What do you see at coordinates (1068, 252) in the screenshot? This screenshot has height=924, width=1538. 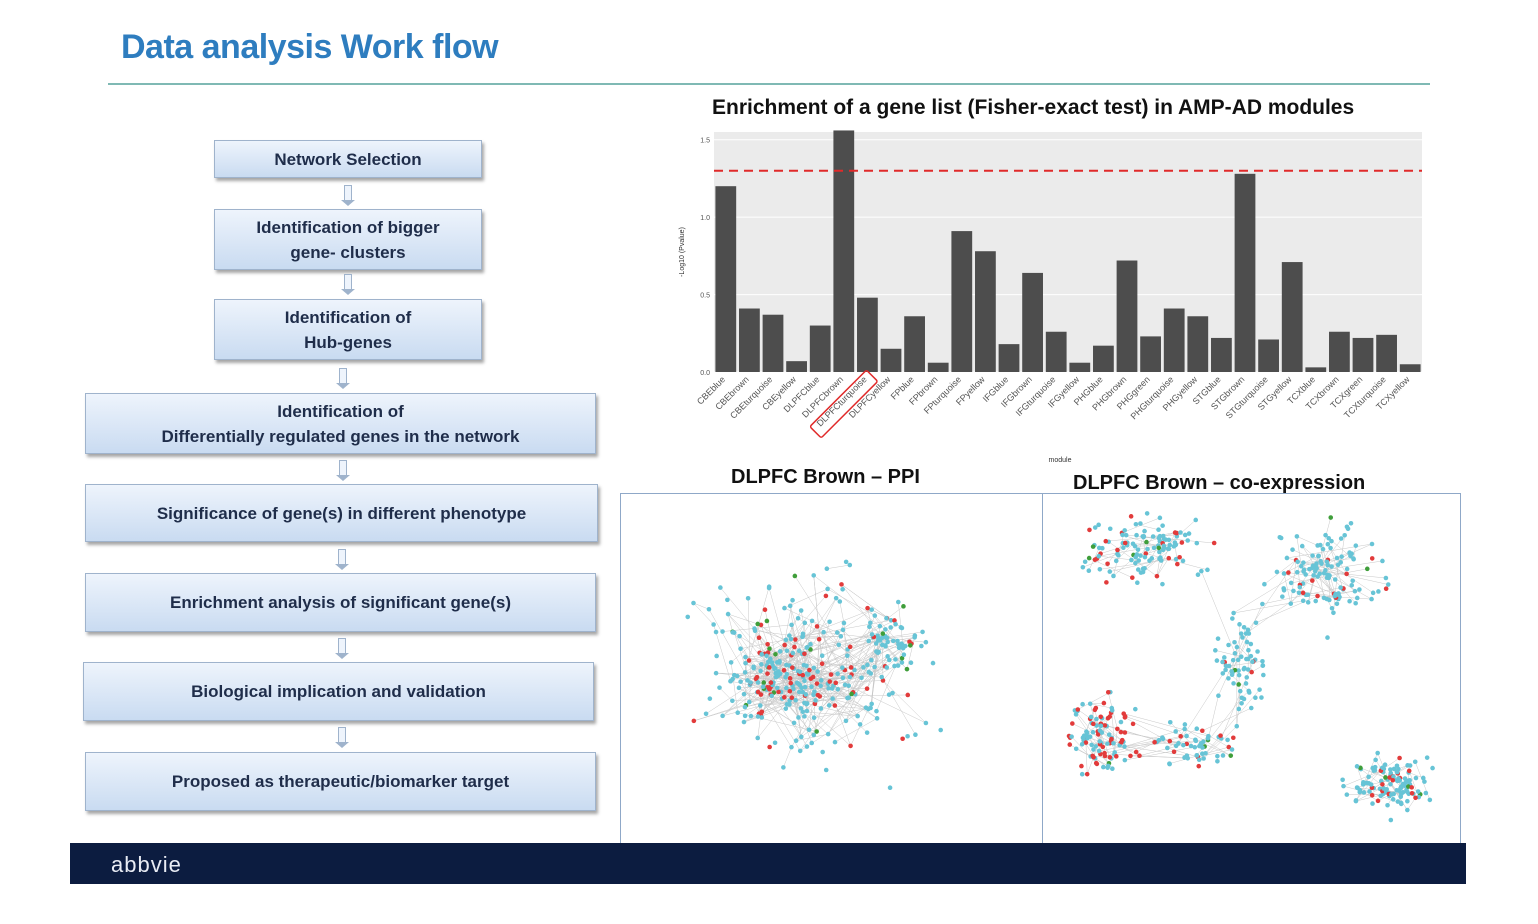 I see `plot-panel` at bounding box center [1068, 252].